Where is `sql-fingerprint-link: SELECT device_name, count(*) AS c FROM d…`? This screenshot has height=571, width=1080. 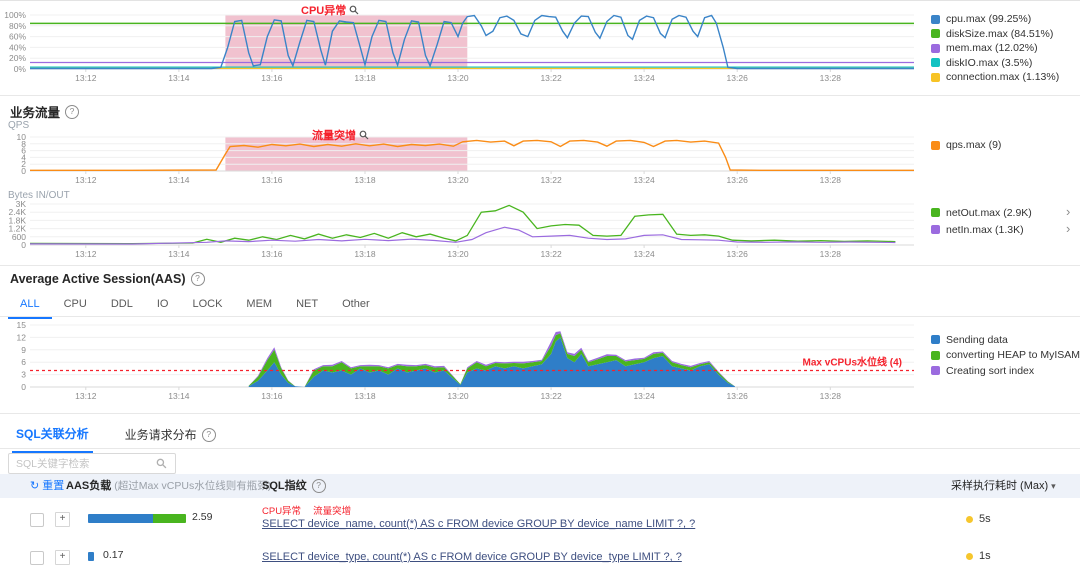 sql-fingerprint-link: SELECT device_name, count(*) AS c FROM d… is located at coordinates (479, 524).